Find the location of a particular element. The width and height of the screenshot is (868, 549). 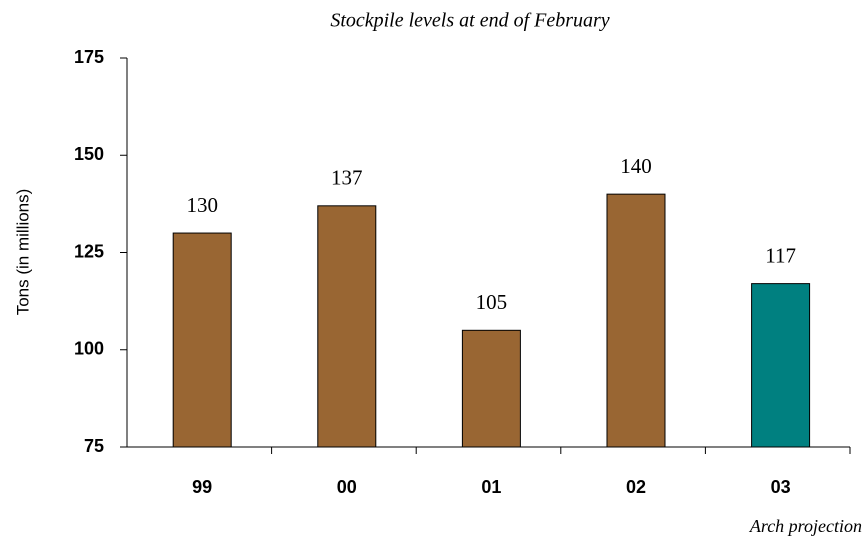

data-label: 117 is located at coordinates (780, 255).